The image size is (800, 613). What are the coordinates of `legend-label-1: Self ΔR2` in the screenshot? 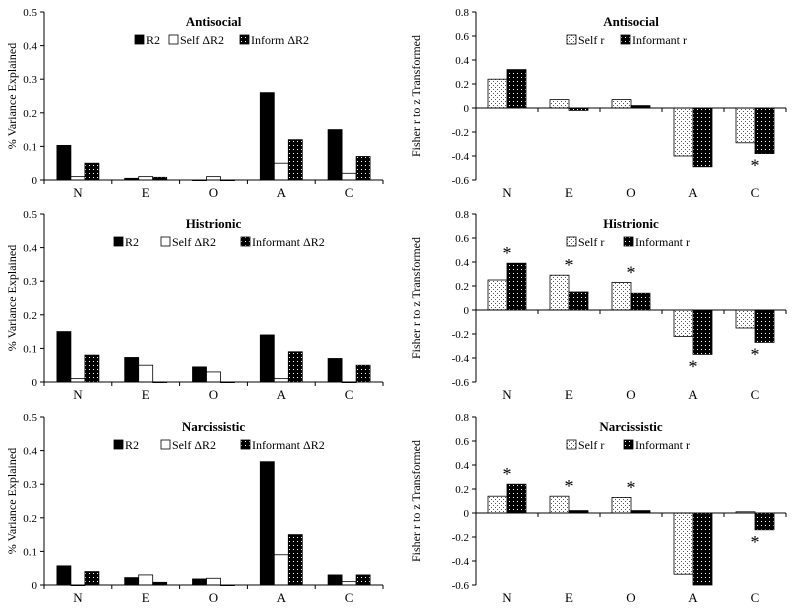 It's located at (194, 445).